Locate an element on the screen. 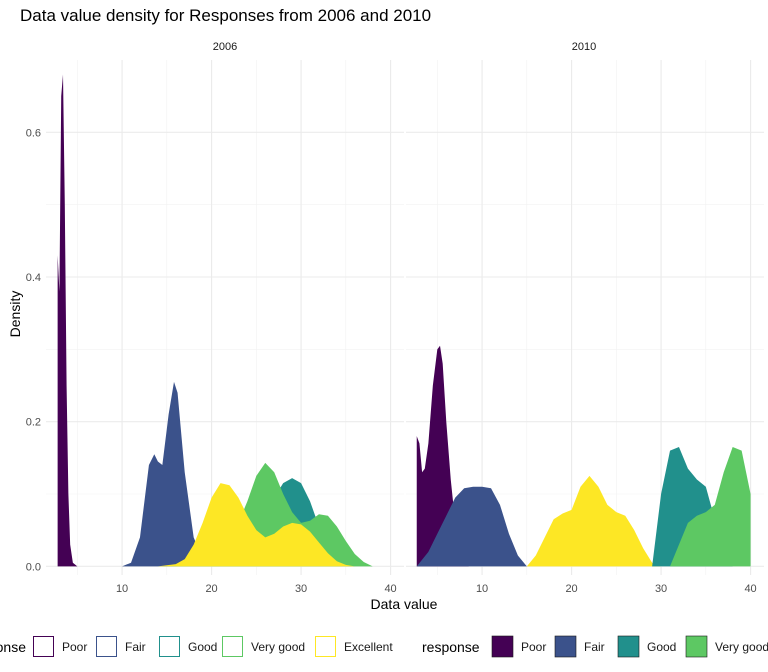 The image size is (768, 672). density-area-poor-2010 is located at coordinates (442, 456).